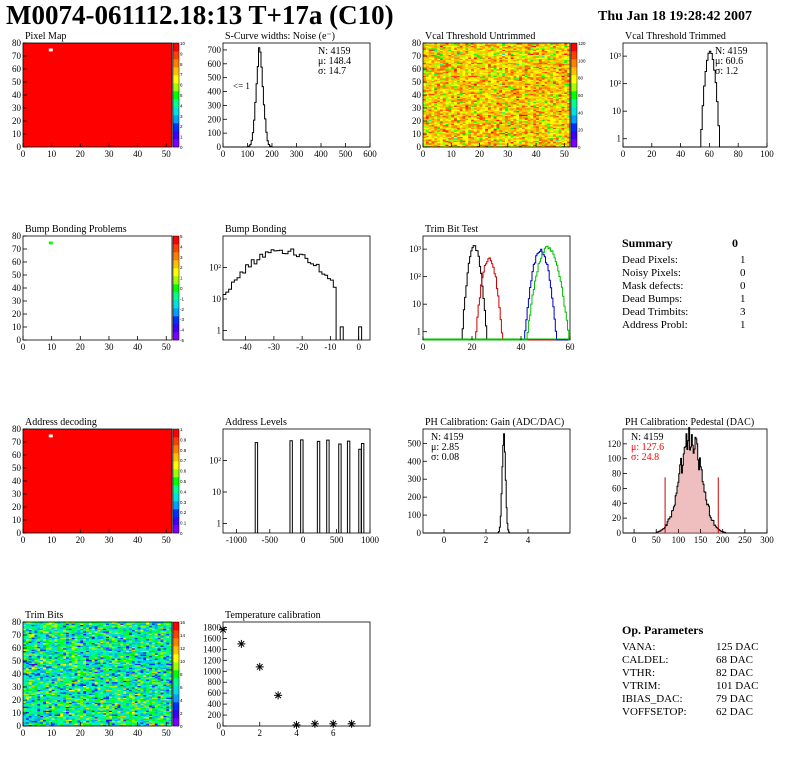  Describe the element at coordinates (417, 134) in the screenshot. I see `vcal-untrimmed-ytick-label: 10` at that location.